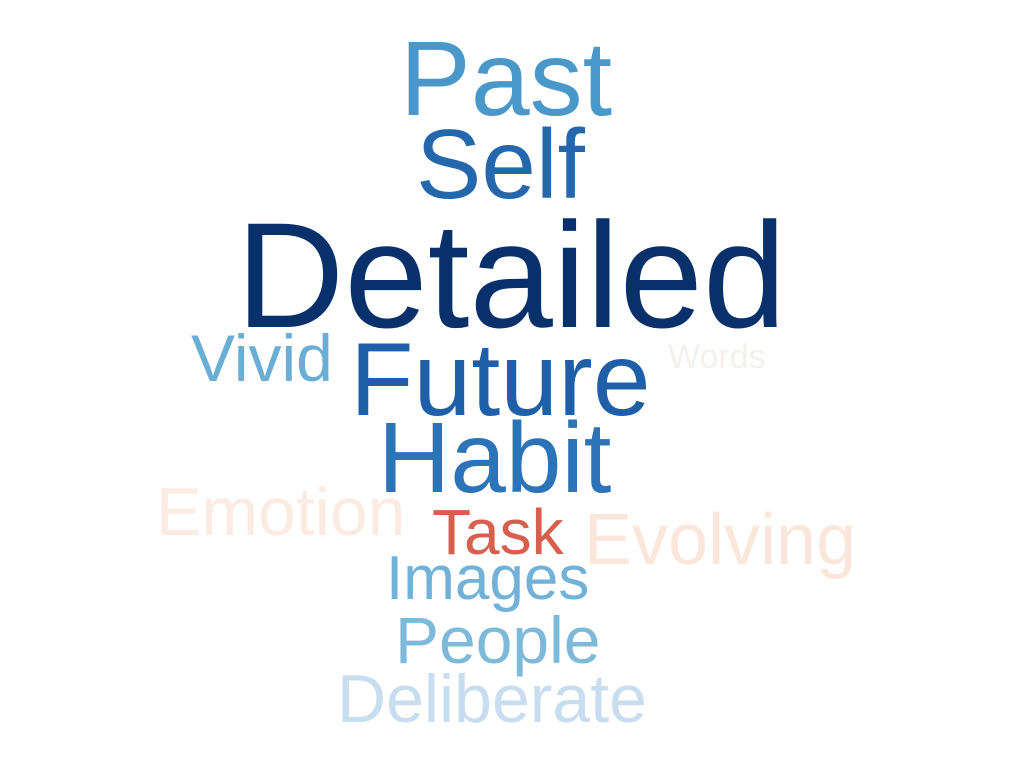  Describe the element at coordinates (500, 380) in the screenshot. I see `word-future: Future` at that location.